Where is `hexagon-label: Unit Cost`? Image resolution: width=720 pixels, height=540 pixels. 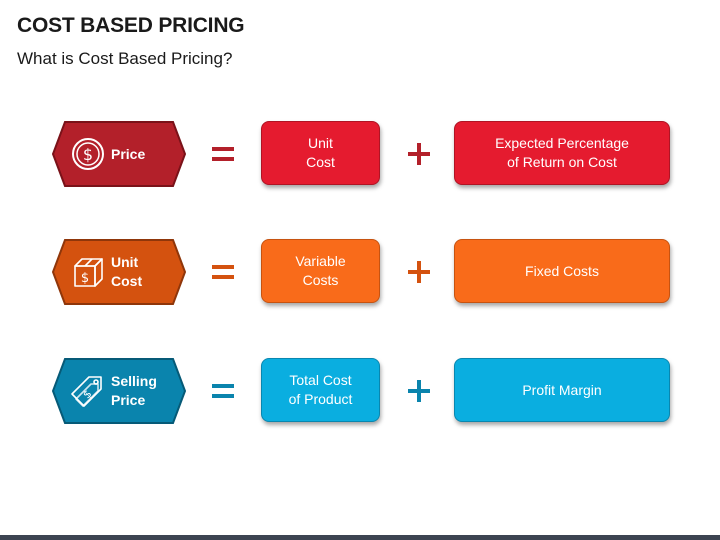
hexagon-label: Unit Cost is located at coordinates (127, 271).